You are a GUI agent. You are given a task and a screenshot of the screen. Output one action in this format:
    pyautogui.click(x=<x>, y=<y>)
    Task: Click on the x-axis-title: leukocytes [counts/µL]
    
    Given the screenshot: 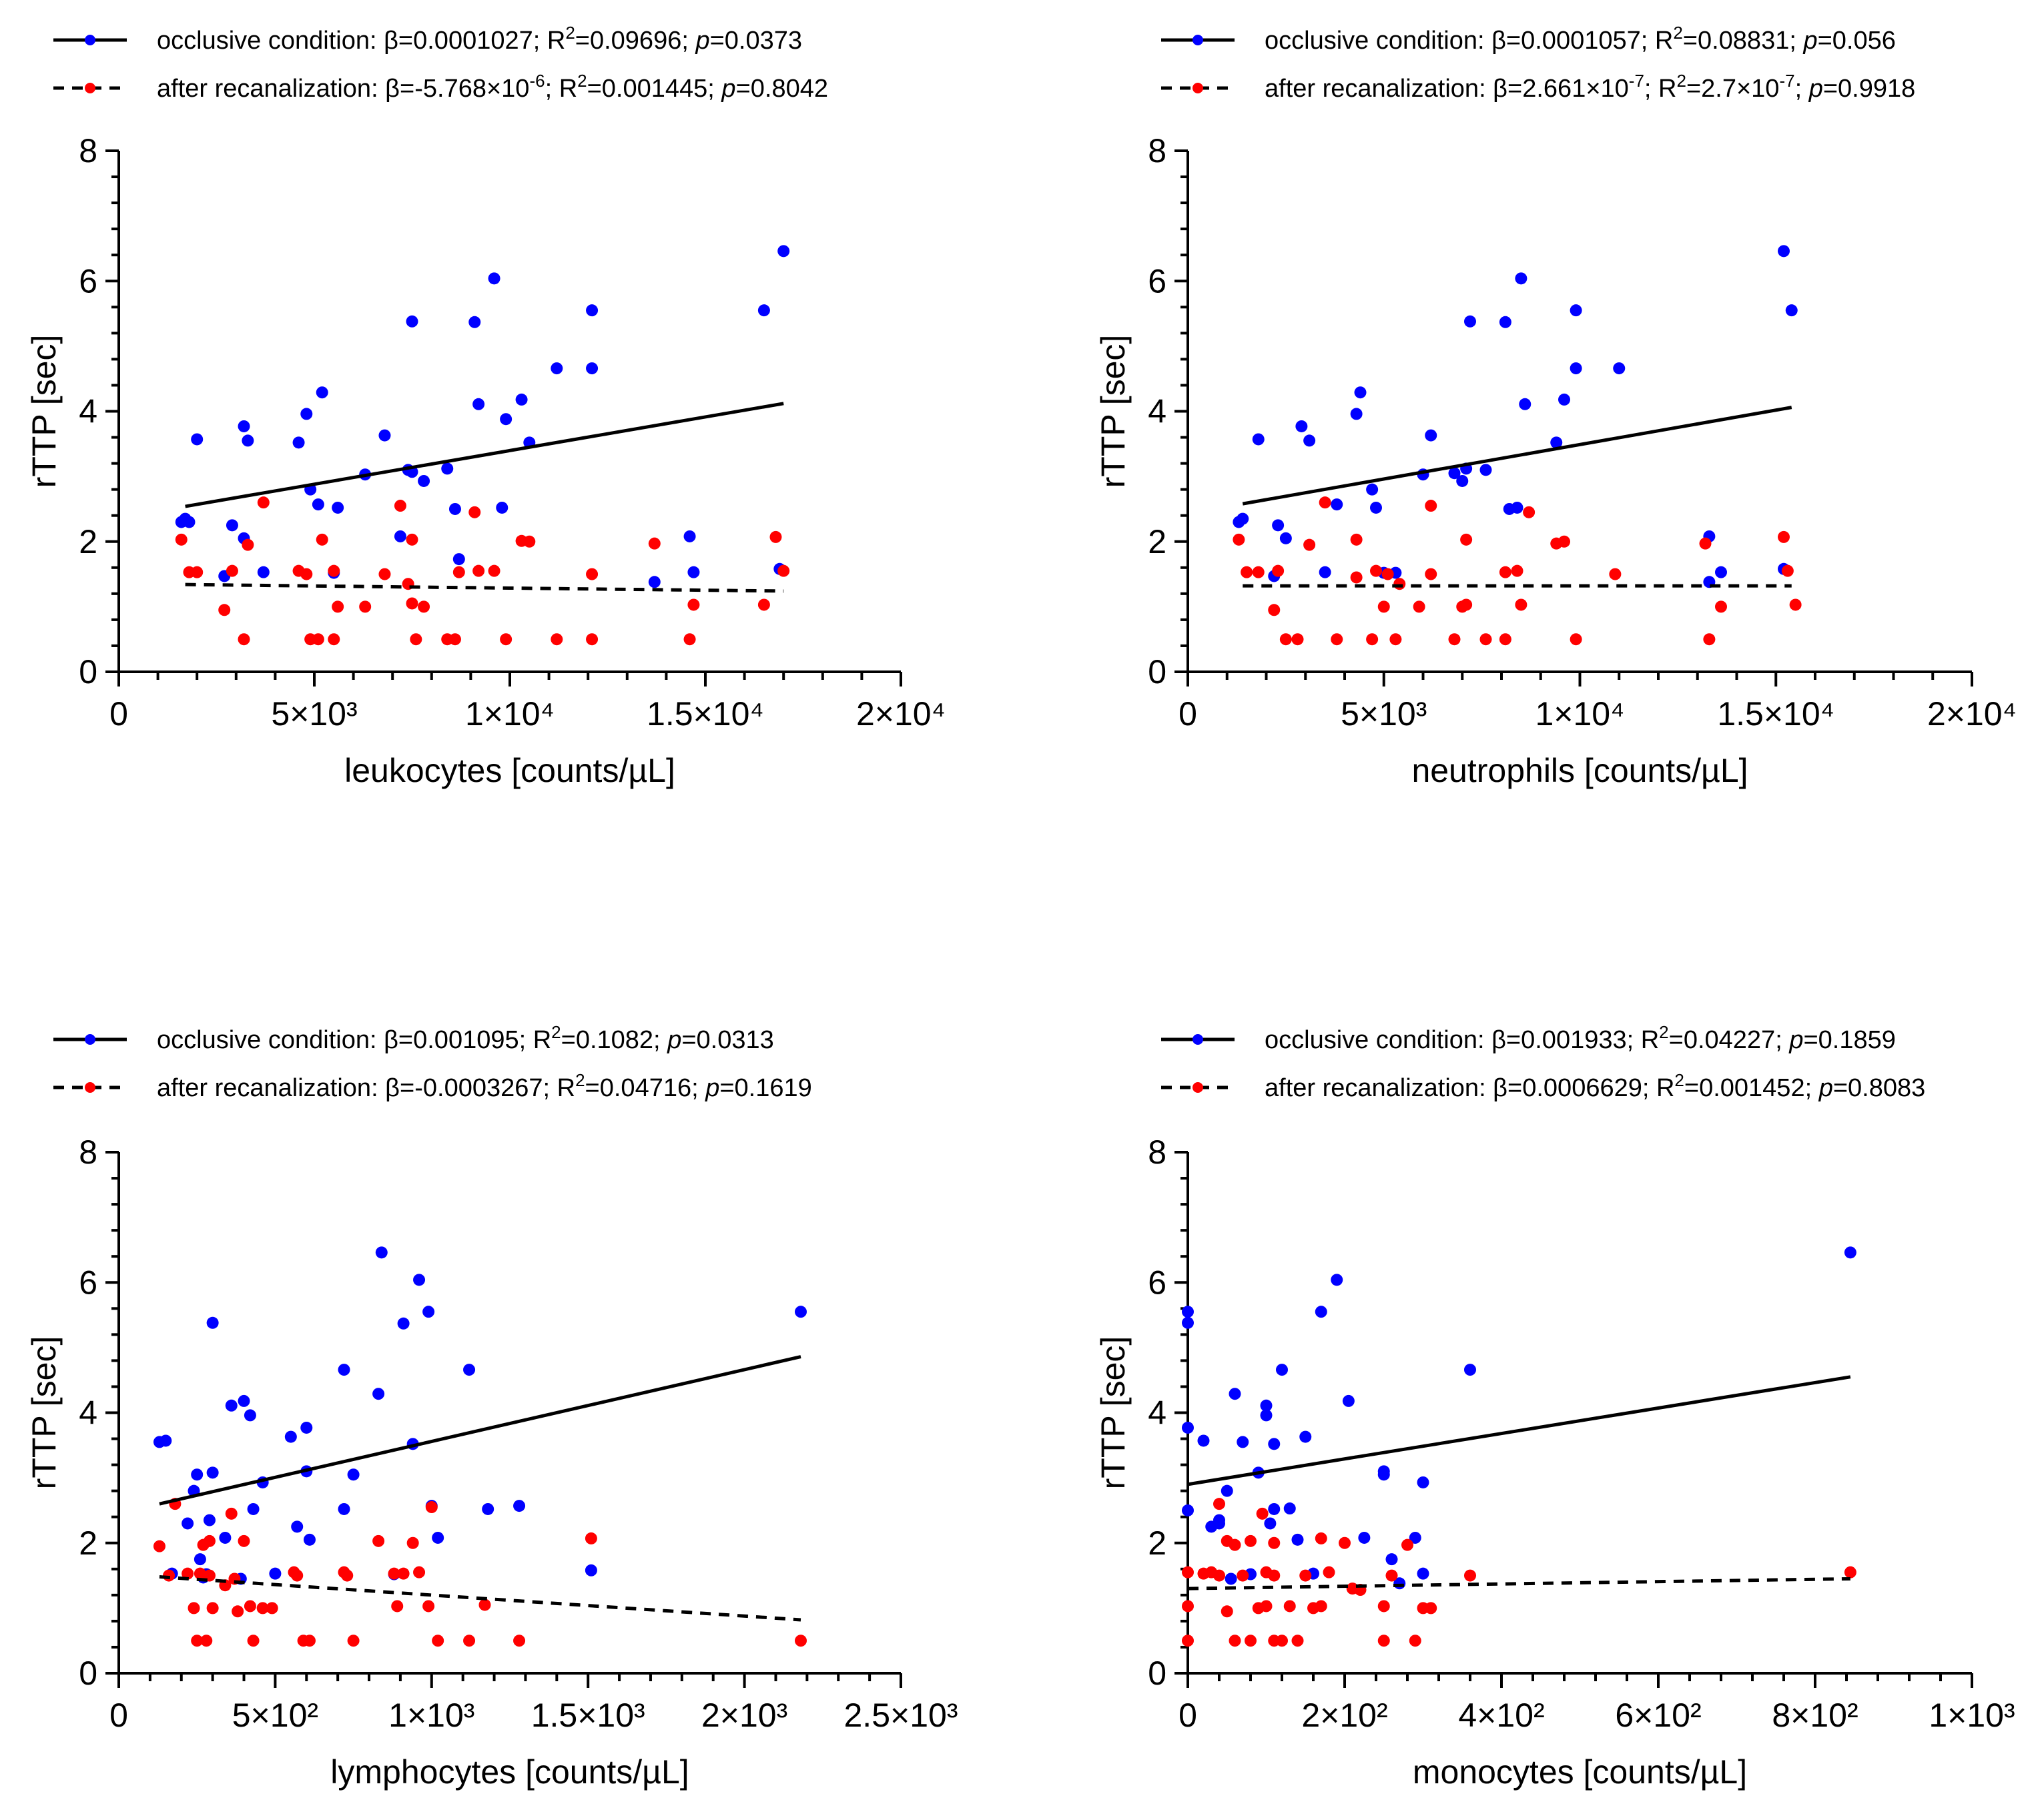 What is the action you would take?
    pyautogui.click(x=509, y=770)
    